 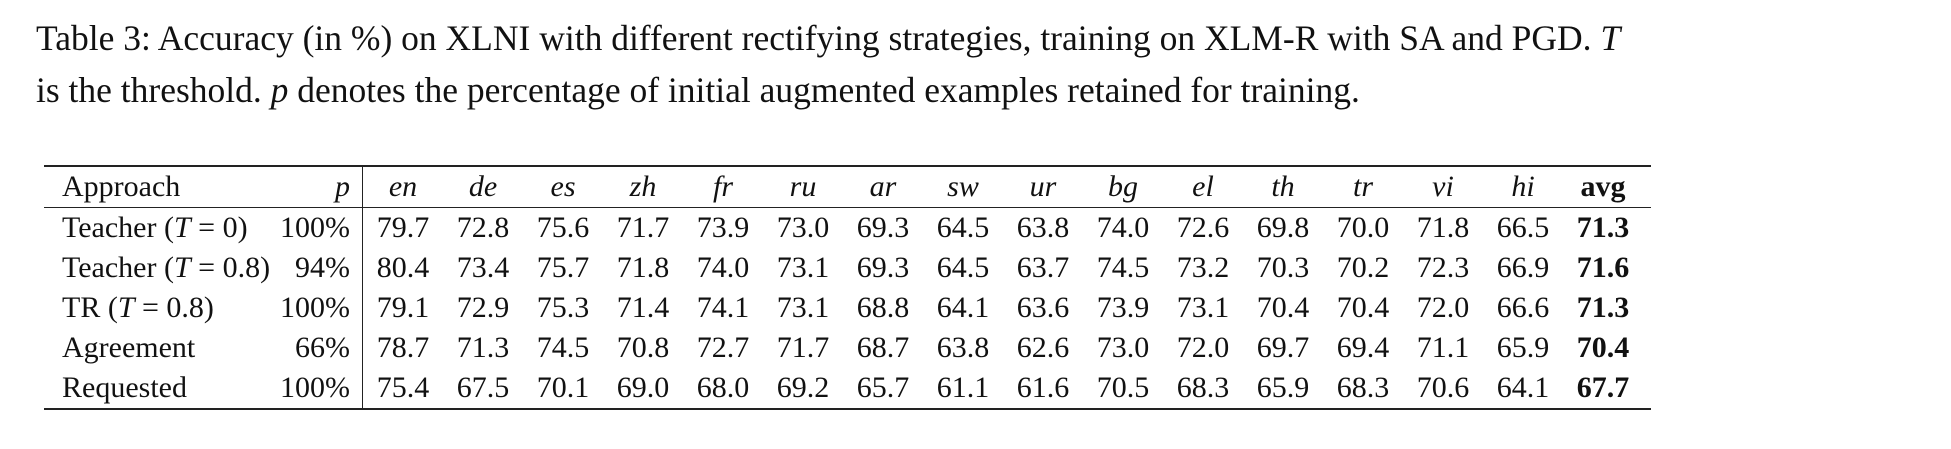 What do you see at coordinates (1043, 267) in the screenshot?
I see `cell-ur: 63.7` at bounding box center [1043, 267].